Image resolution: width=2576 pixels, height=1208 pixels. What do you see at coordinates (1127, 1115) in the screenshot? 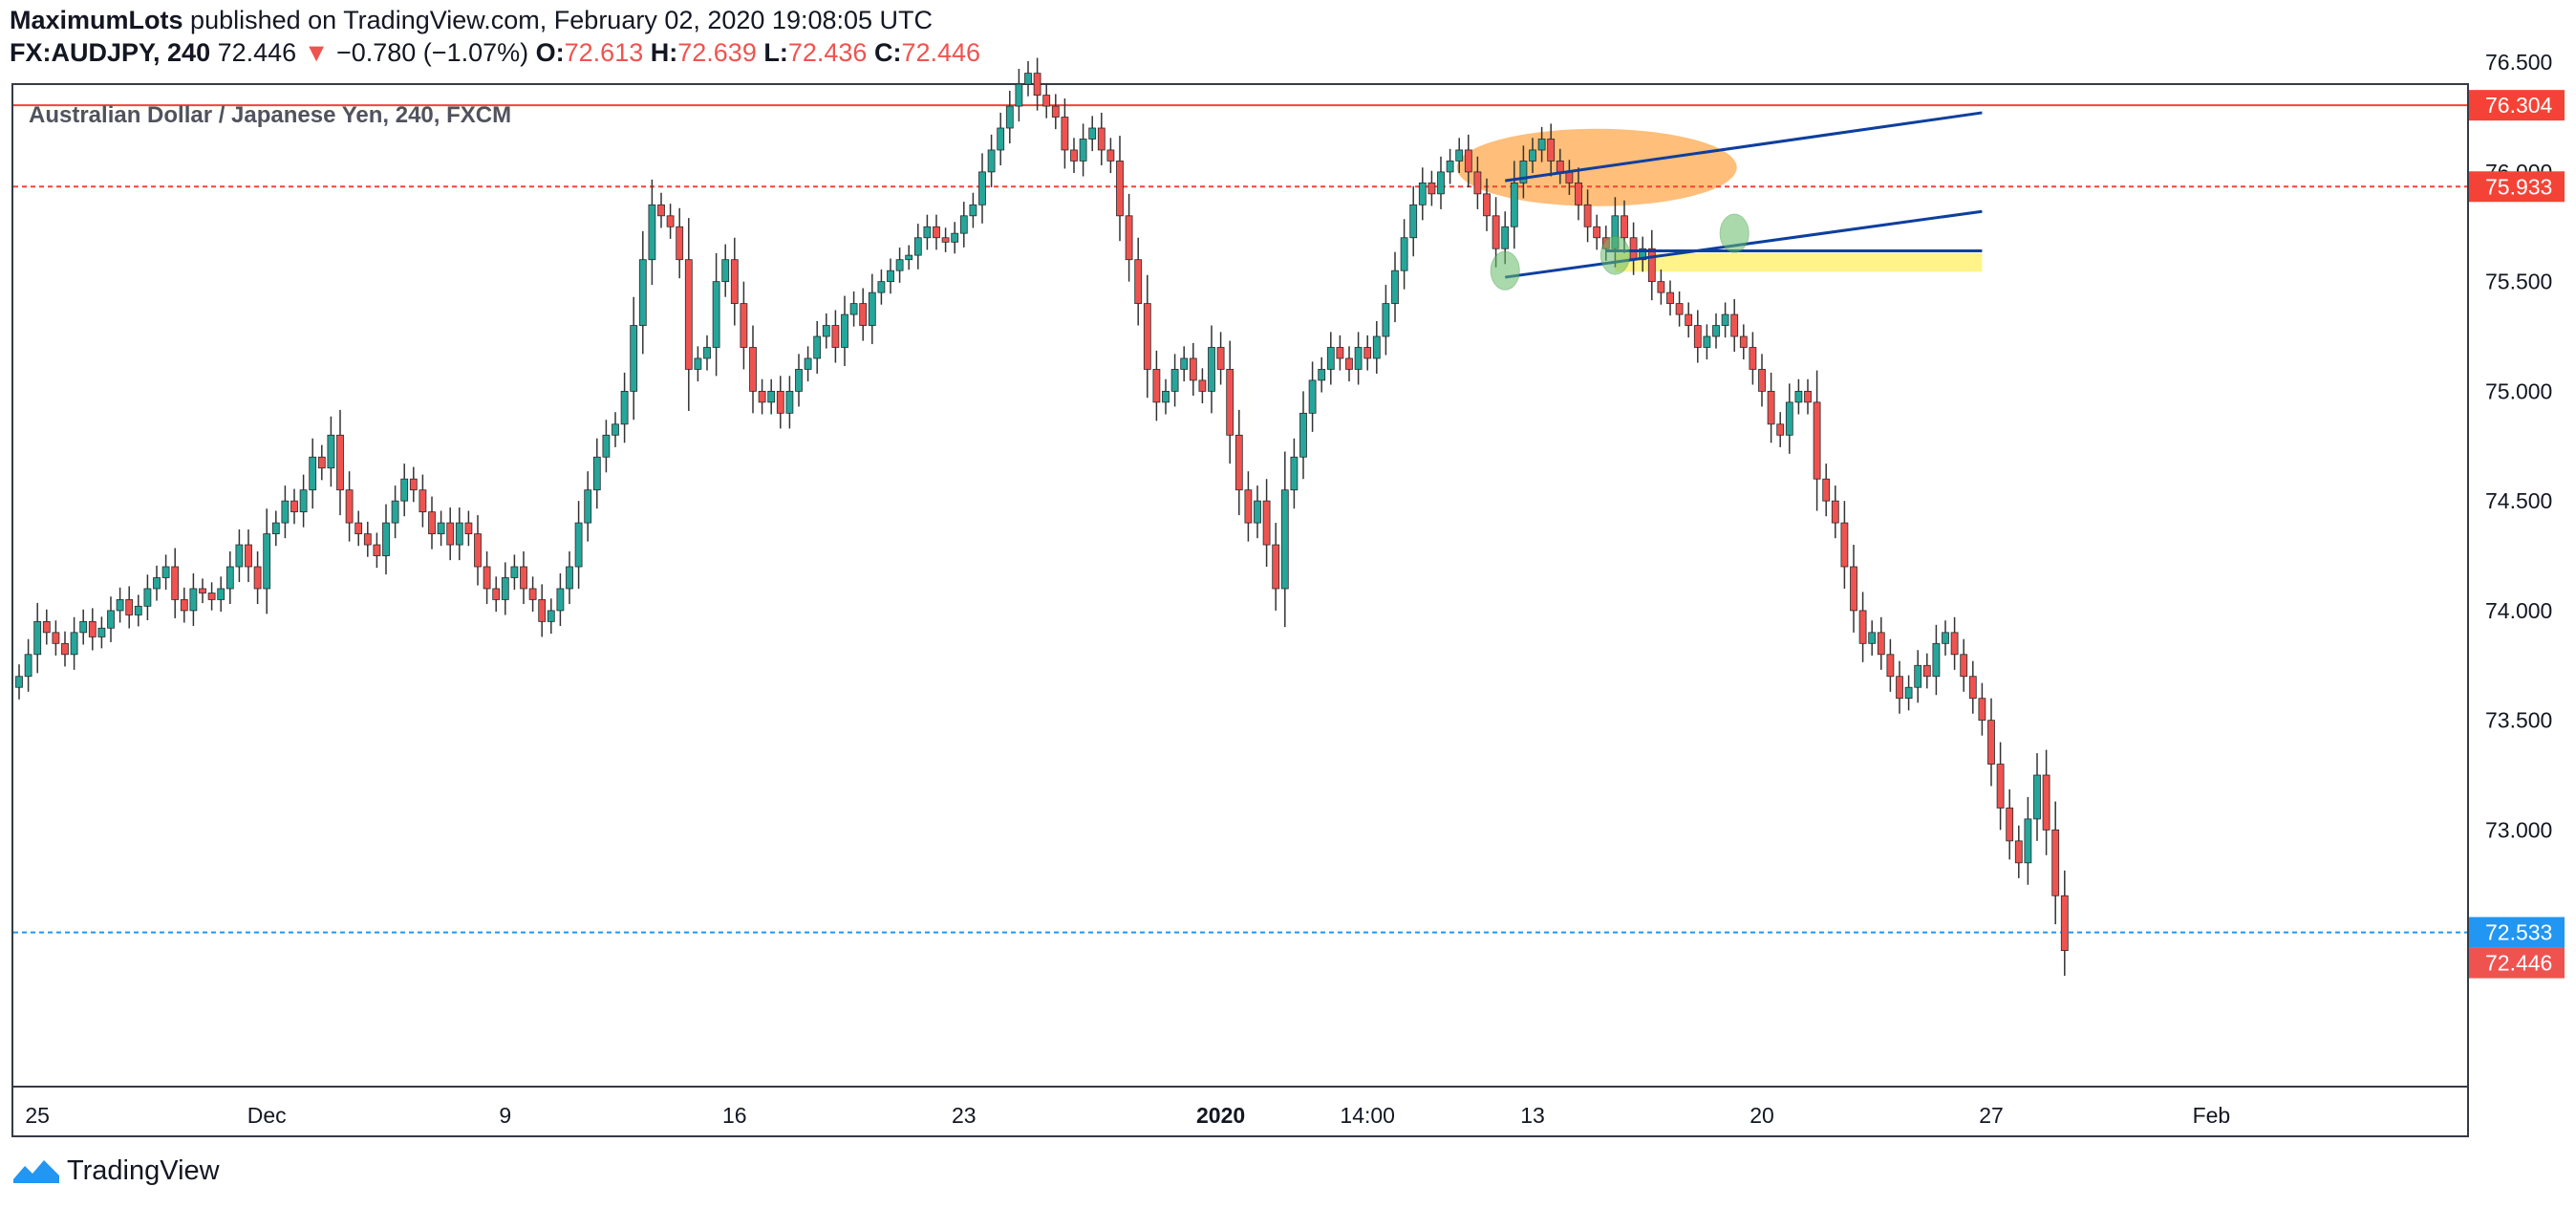
I see `time-axis: 25 Dec 9 16 23 2020 14:00 13 20 27 Feb` at bounding box center [1127, 1115].